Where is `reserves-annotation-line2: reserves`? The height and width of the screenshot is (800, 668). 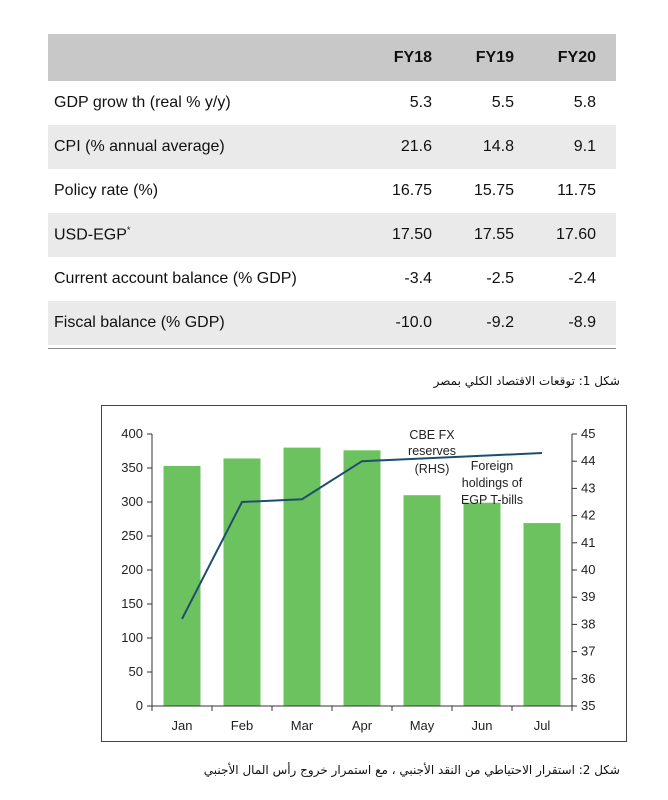 reserves-annotation-line2: reserves is located at coordinates (432, 451).